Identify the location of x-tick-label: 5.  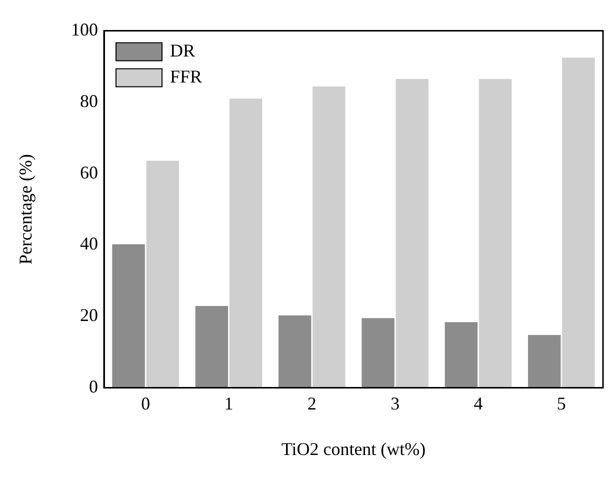
(561, 403).